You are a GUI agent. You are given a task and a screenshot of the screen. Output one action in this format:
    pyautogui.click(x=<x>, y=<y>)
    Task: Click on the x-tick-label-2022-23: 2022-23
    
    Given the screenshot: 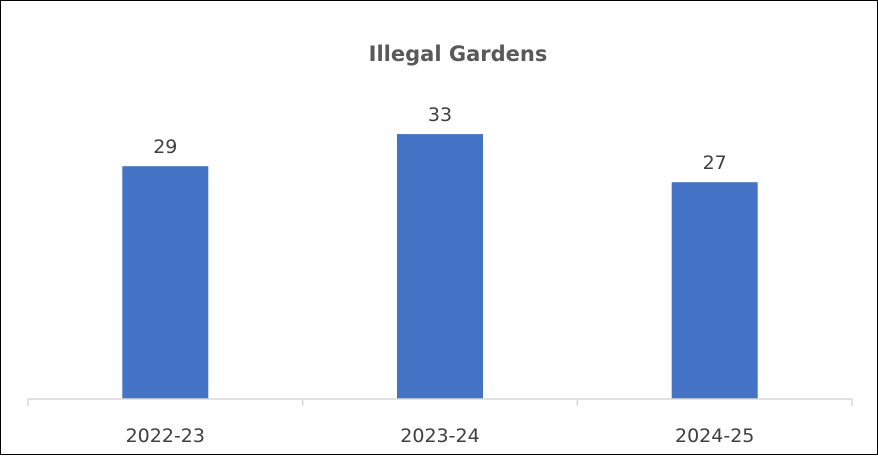 What is the action you would take?
    pyautogui.click(x=165, y=436)
    